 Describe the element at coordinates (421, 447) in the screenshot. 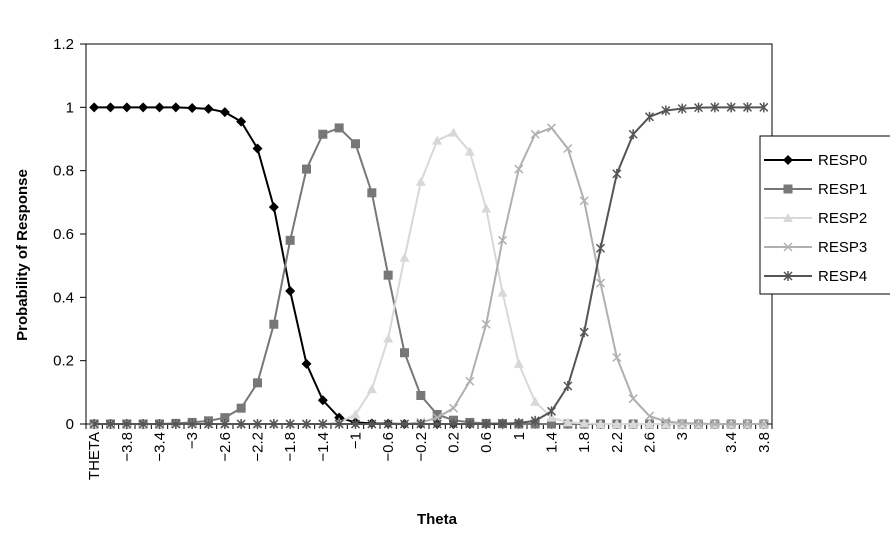

I see `x-tick-label: −0.2` at that location.